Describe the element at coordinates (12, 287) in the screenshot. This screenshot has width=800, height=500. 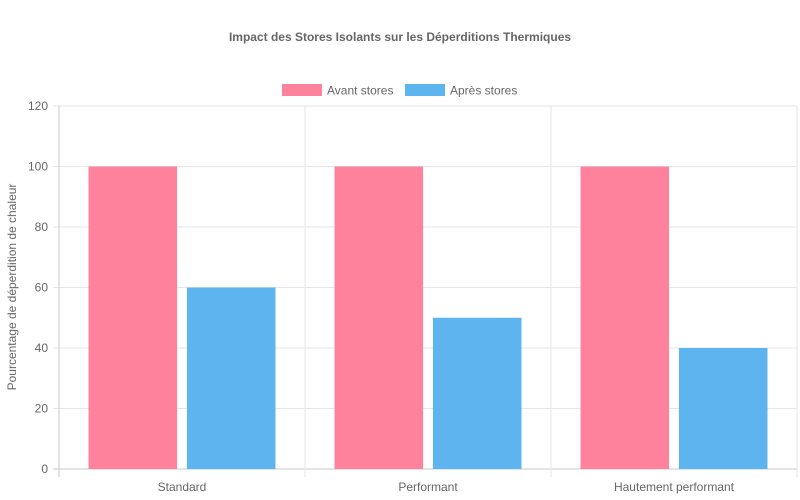
I see `y-axis-title: Pourcentage de déperdition de chaleur` at that location.